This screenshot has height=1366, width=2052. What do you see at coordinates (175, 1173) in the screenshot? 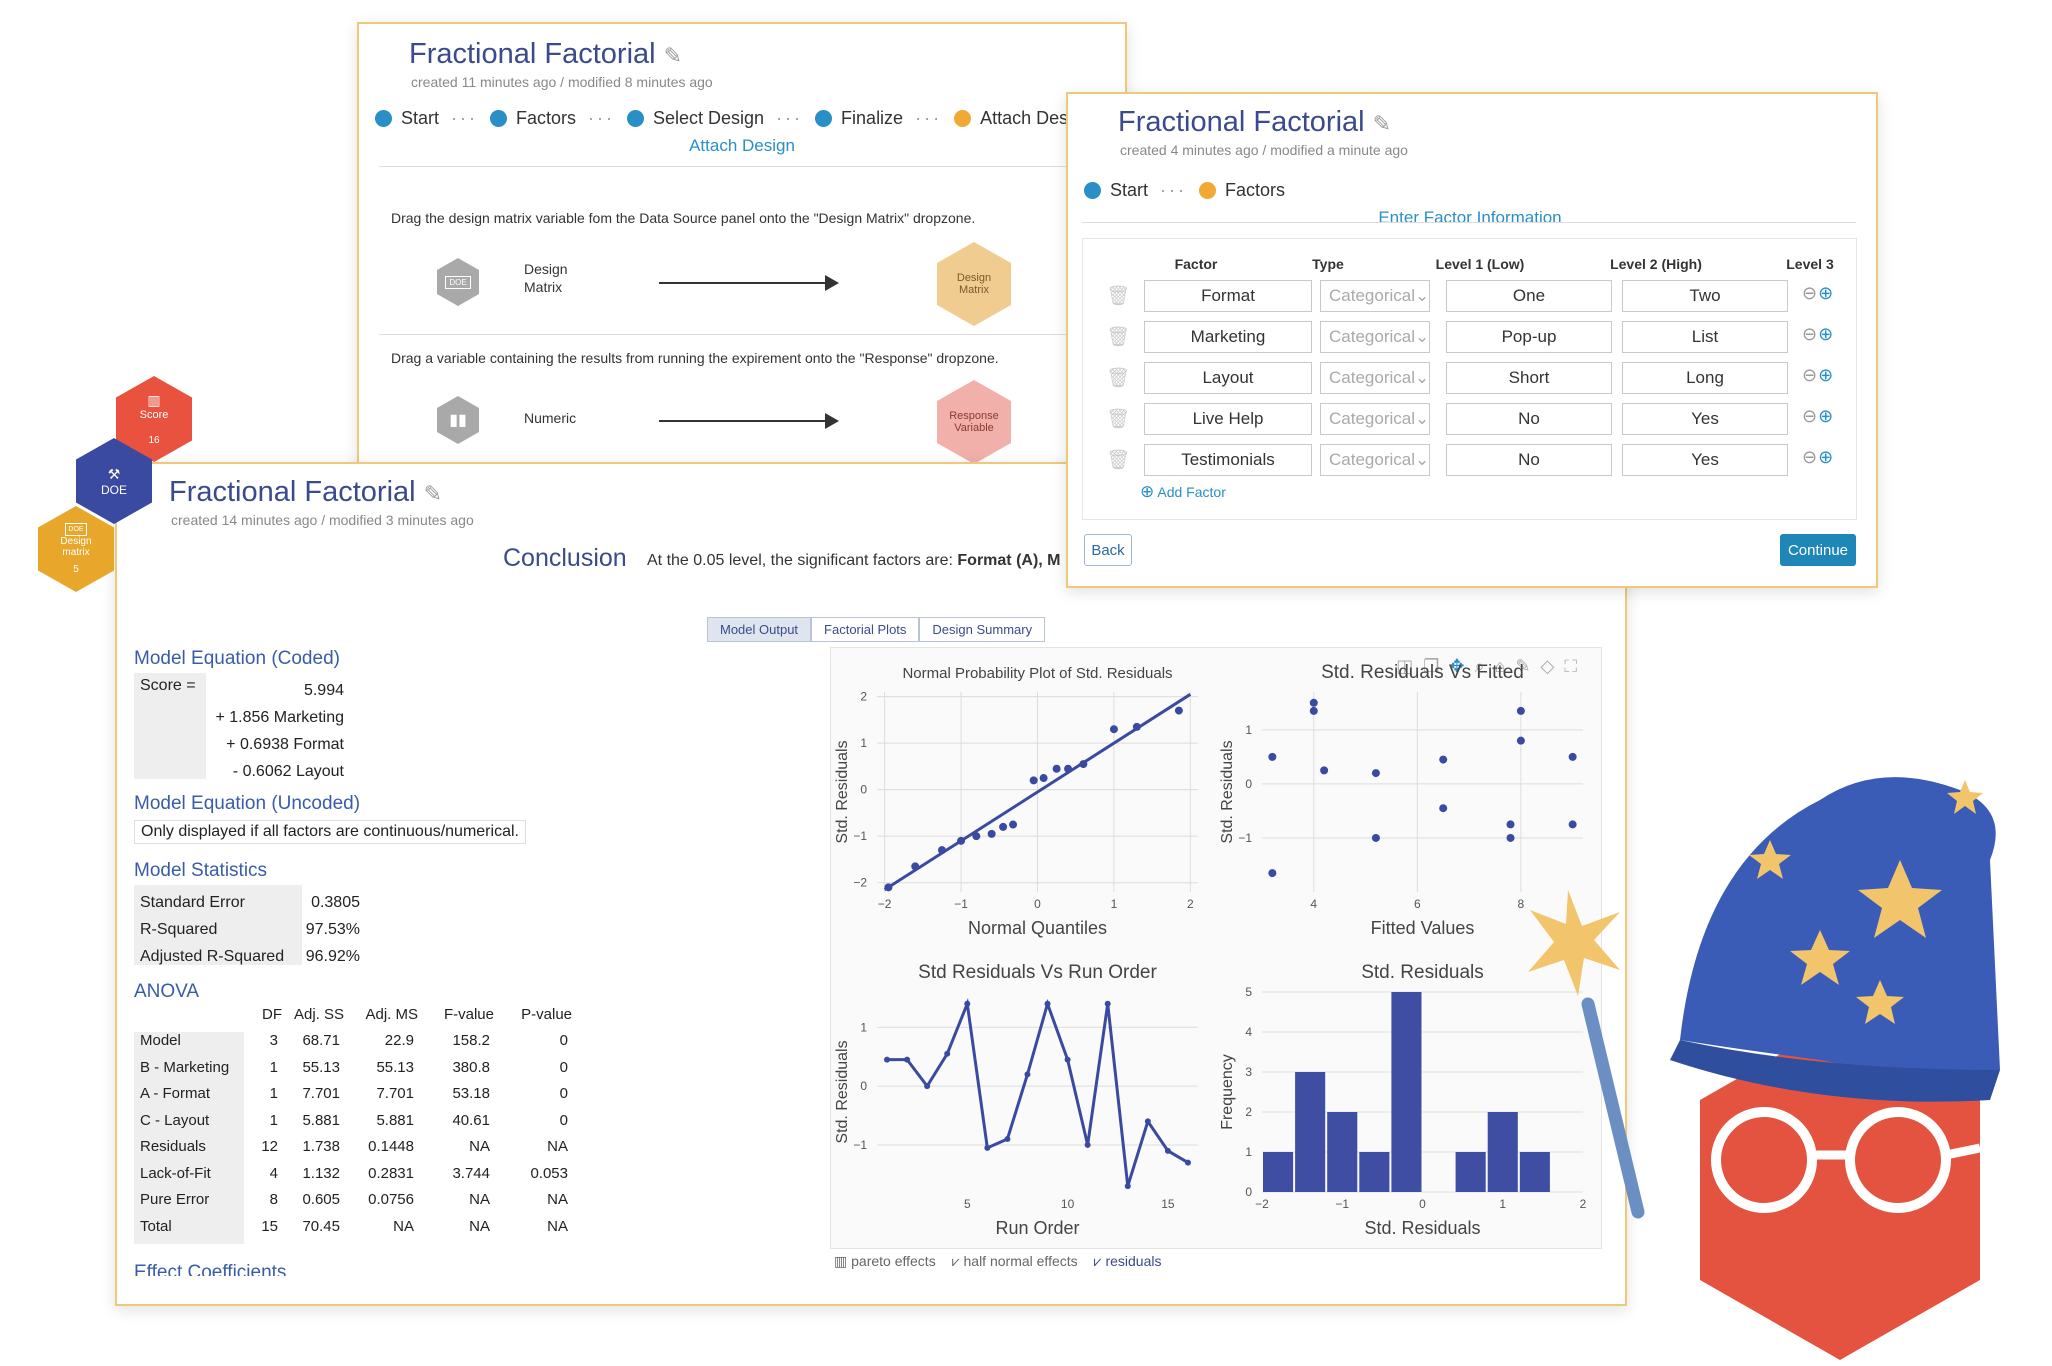
I see `anova-row-label: Lack-of-Fit` at bounding box center [175, 1173].